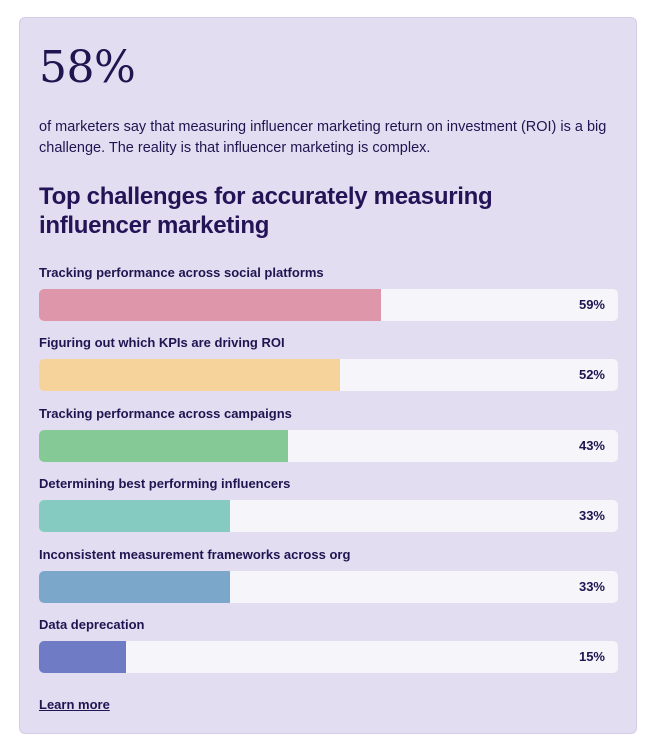 The image size is (656, 756). I want to click on bar-track: 43%, so click(328, 445).